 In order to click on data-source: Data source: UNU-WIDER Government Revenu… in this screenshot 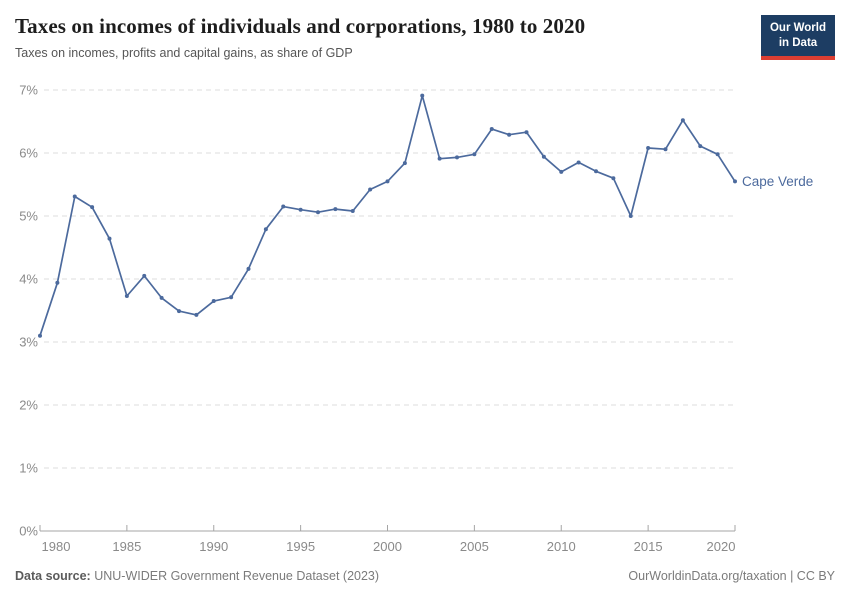, I will do `click(197, 576)`.